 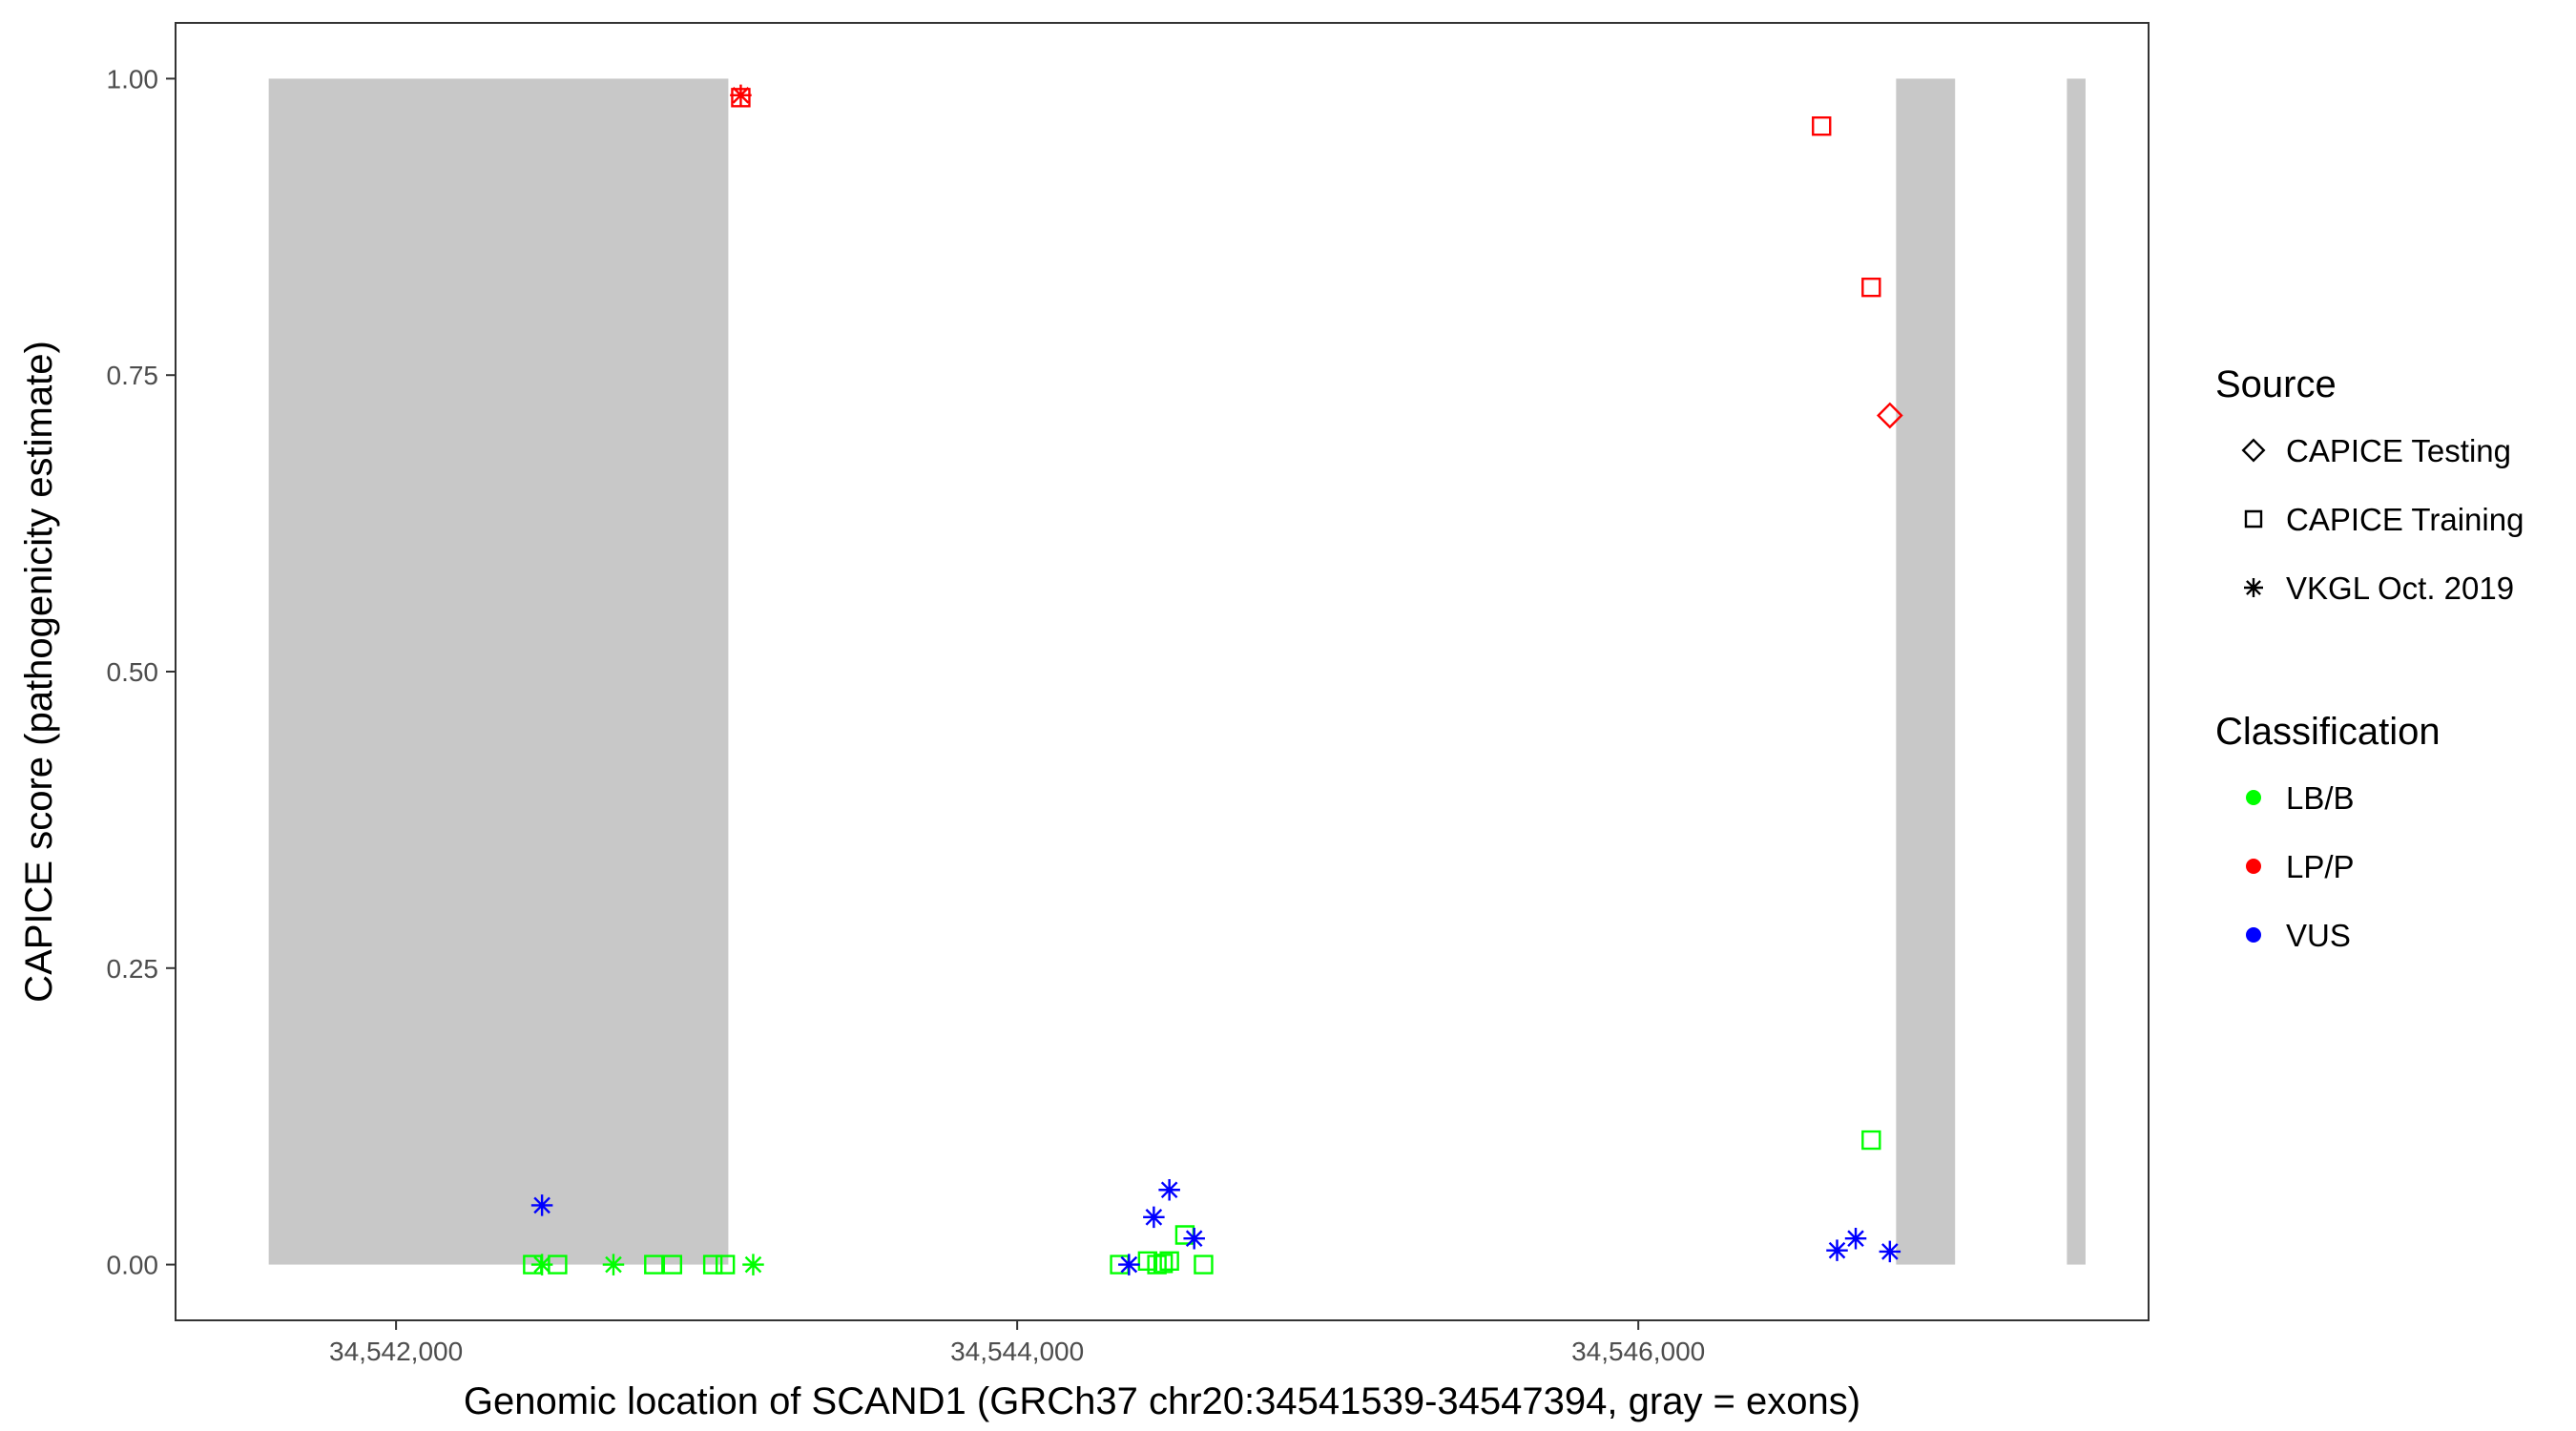 What do you see at coordinates (2253, 450) in the screenshot?
I see `diamond-icon` at bounding box center [2253, 450].